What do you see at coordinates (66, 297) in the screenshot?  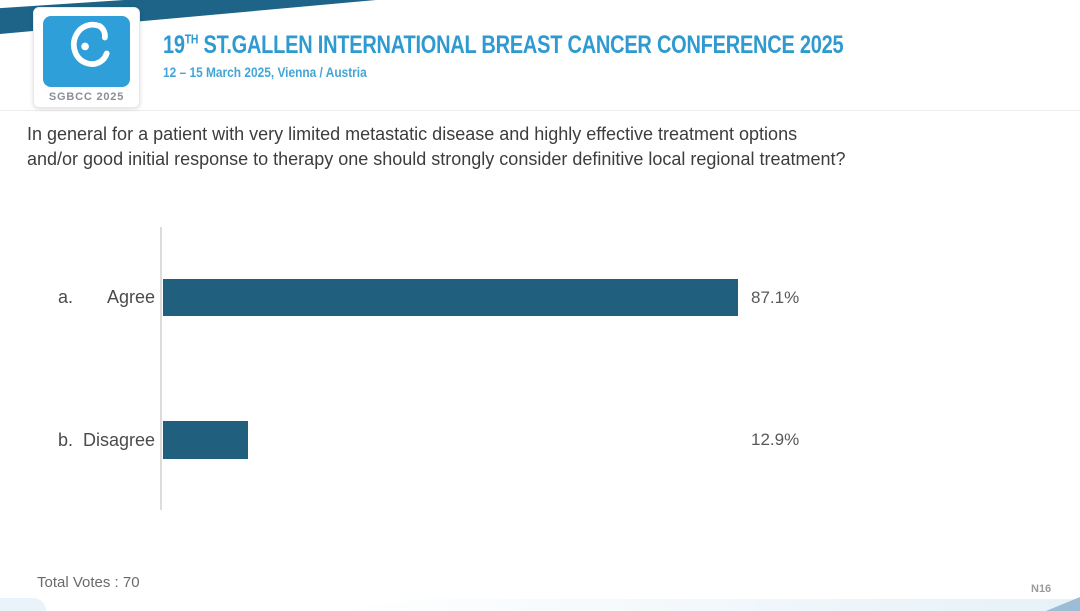 I see `option-letter: a.` at bounding box center [66, 297].